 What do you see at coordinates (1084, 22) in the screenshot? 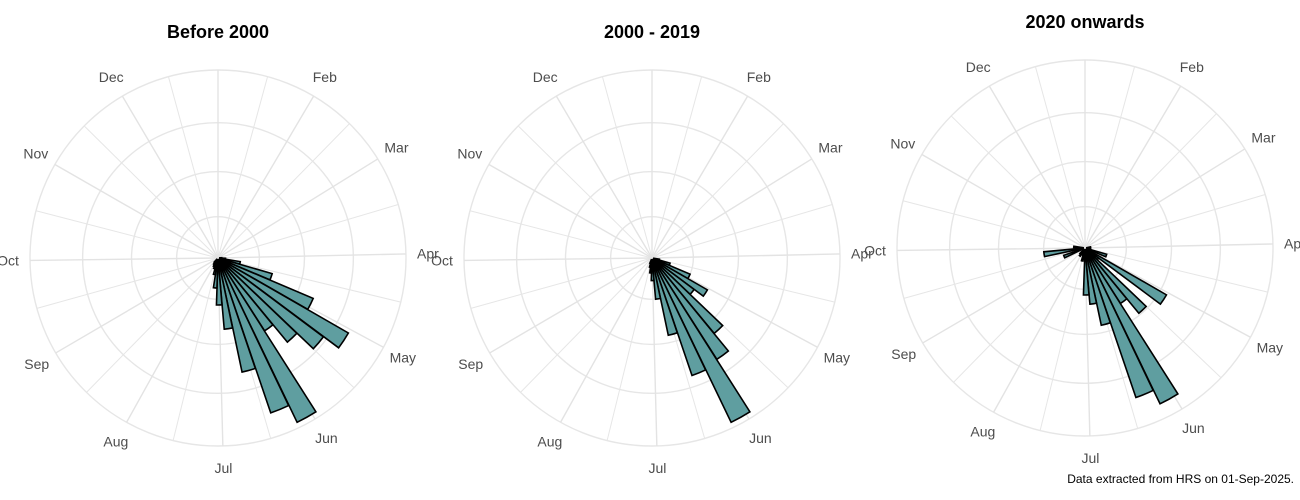
I see `panel-title: 2020 onwards` at bounding box center [1084, 22].